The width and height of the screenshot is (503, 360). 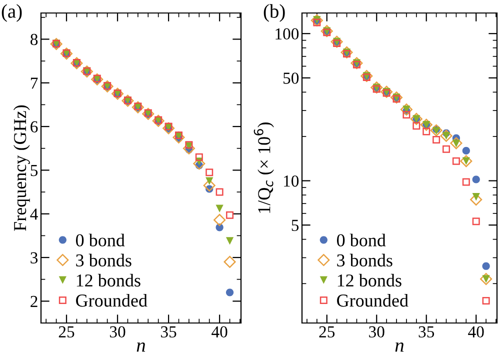 What do you see at coordinates (287, 34) in the screenshot?
I see `y-tick-label: 100` at bounding box center [287, 34].